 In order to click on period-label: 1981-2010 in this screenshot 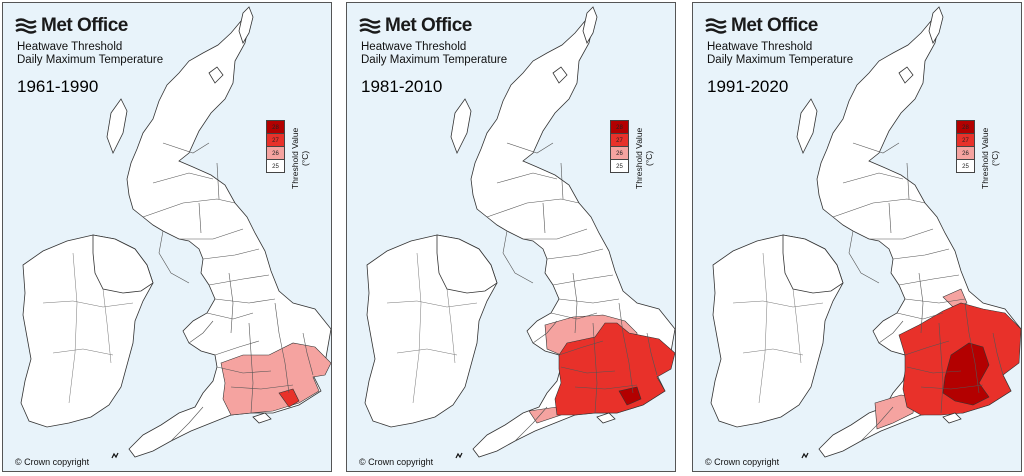, I will do `click(402, 86)`.